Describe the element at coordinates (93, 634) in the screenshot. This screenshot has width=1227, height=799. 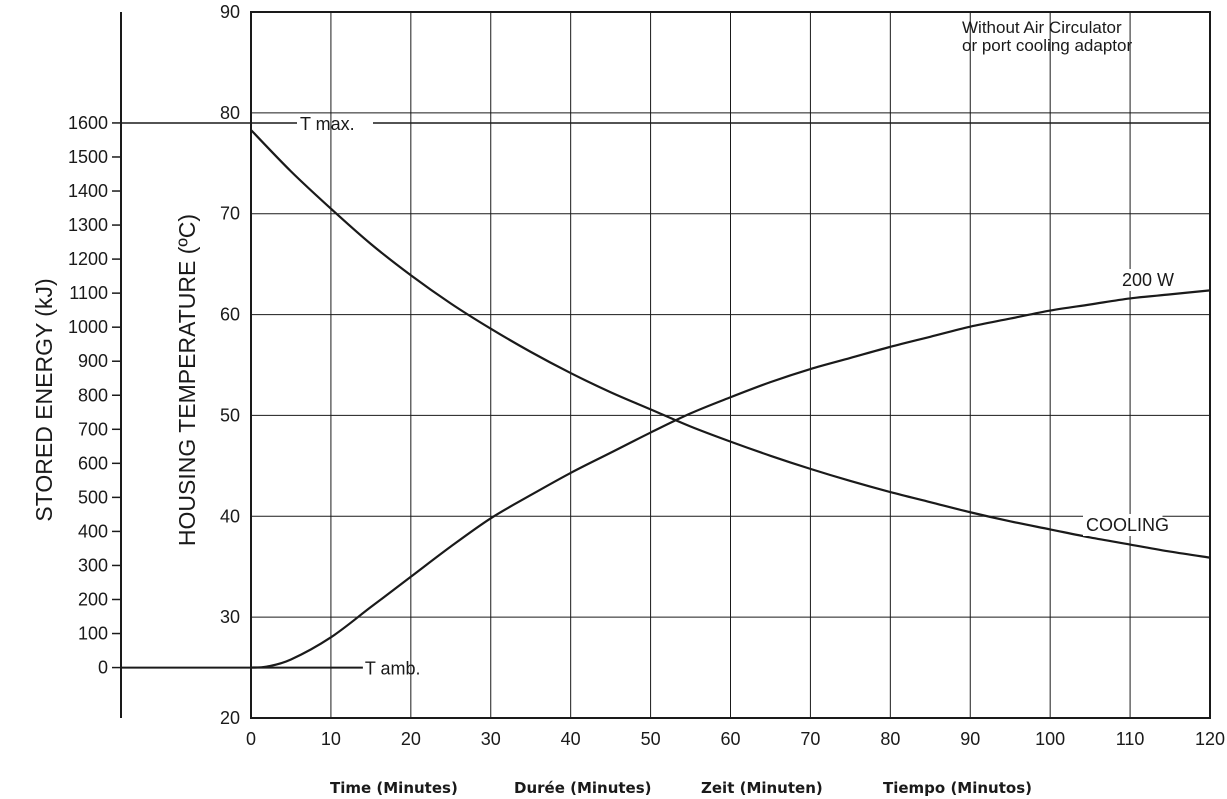
I see `energy-tick-label: 100` at that location.